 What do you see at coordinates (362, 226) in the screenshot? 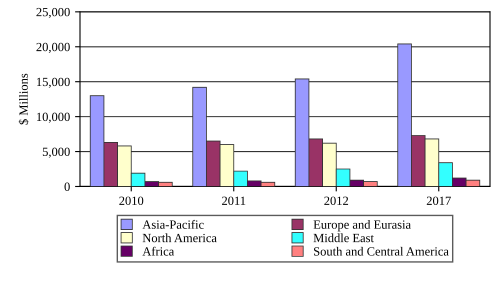
I see `legend-label: Europe and Eurasia` at bounding box center [362, 226].